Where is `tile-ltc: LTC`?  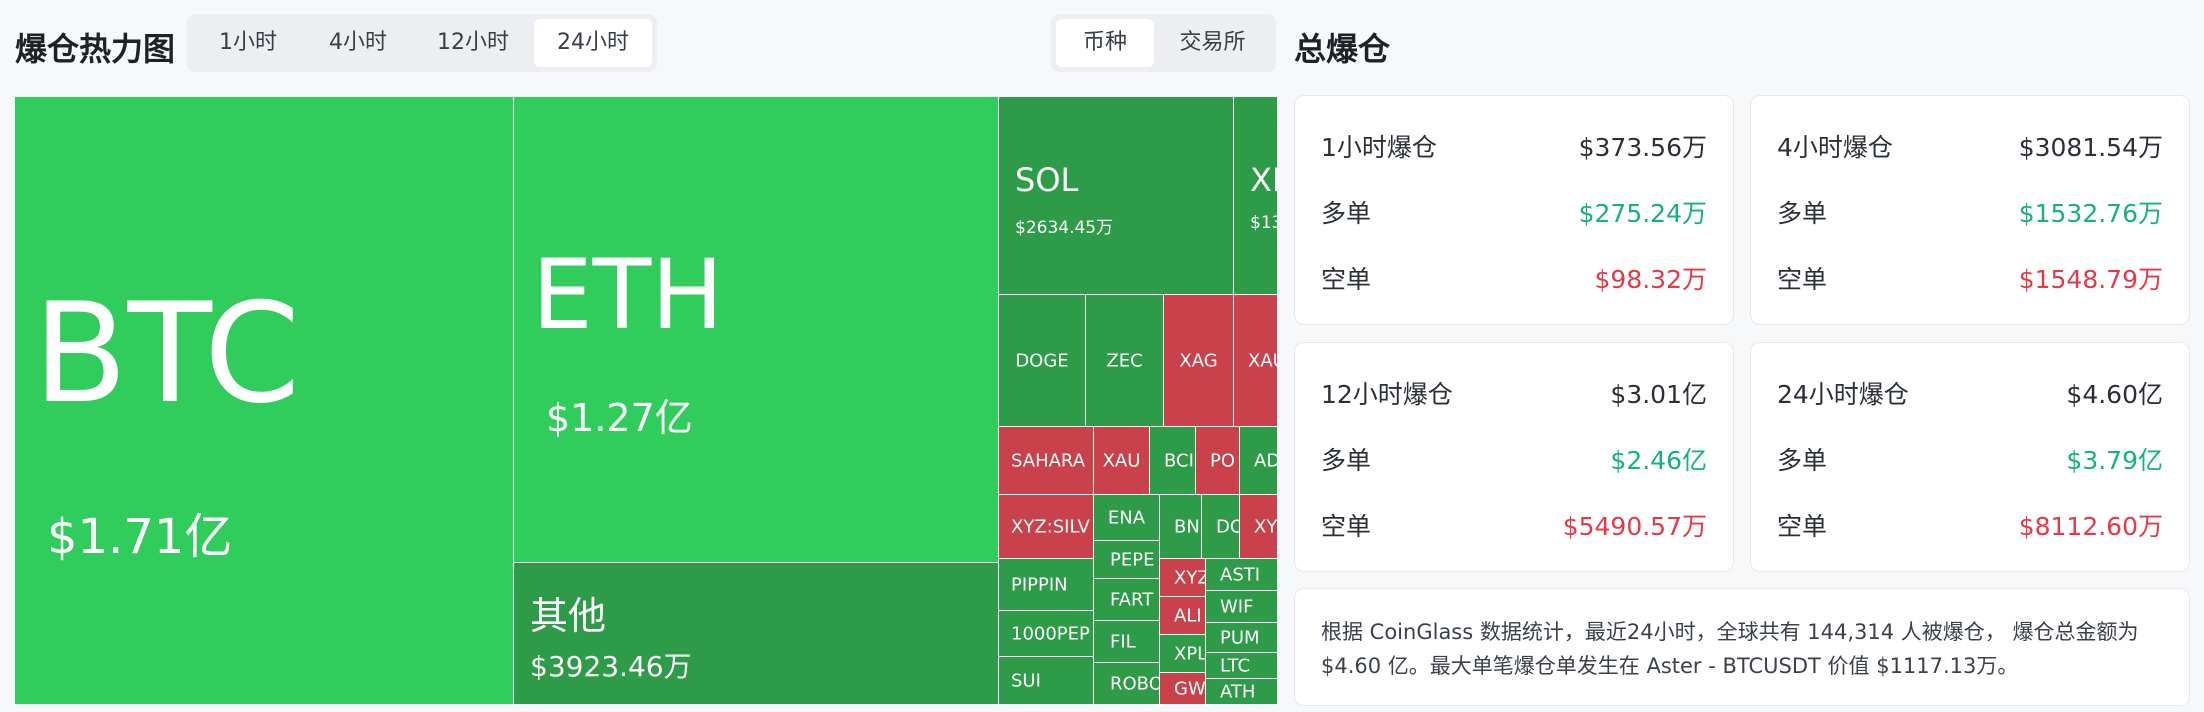
tile-ltc: LTC is located at coordinates (1242, 666).